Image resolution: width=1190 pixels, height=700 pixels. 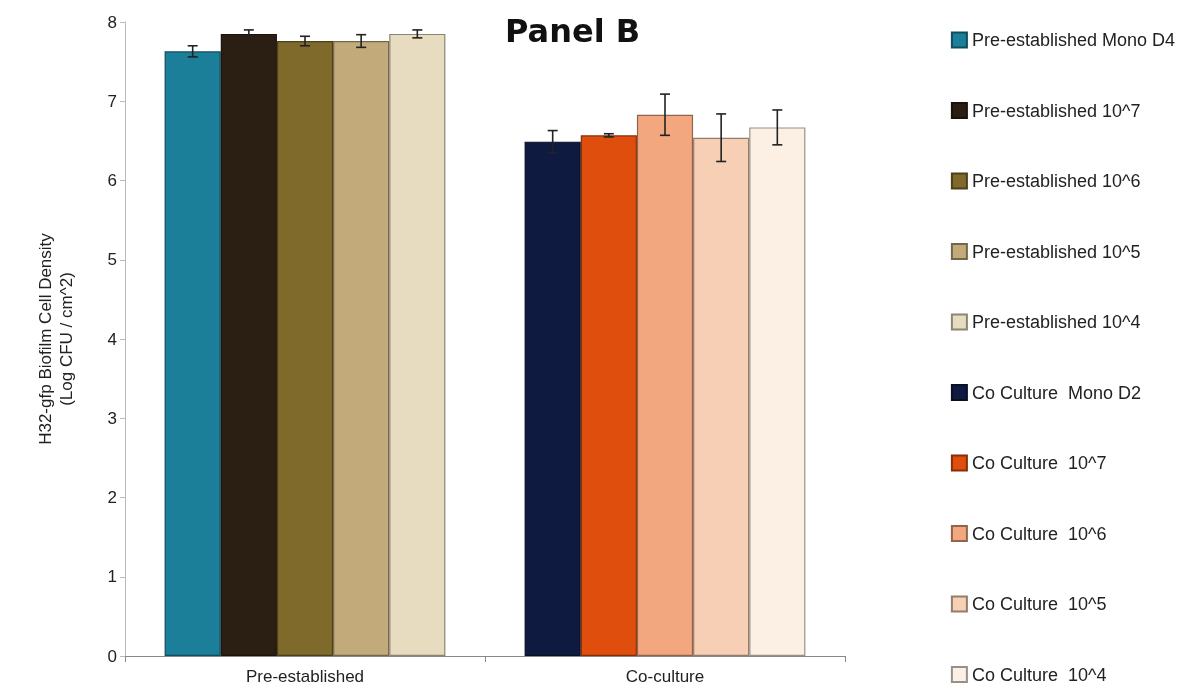 I want to click on y-axis-title: H32-gfp Biofilm Cell Density (Log CFU / cm^2), so click(x=56, y=338).